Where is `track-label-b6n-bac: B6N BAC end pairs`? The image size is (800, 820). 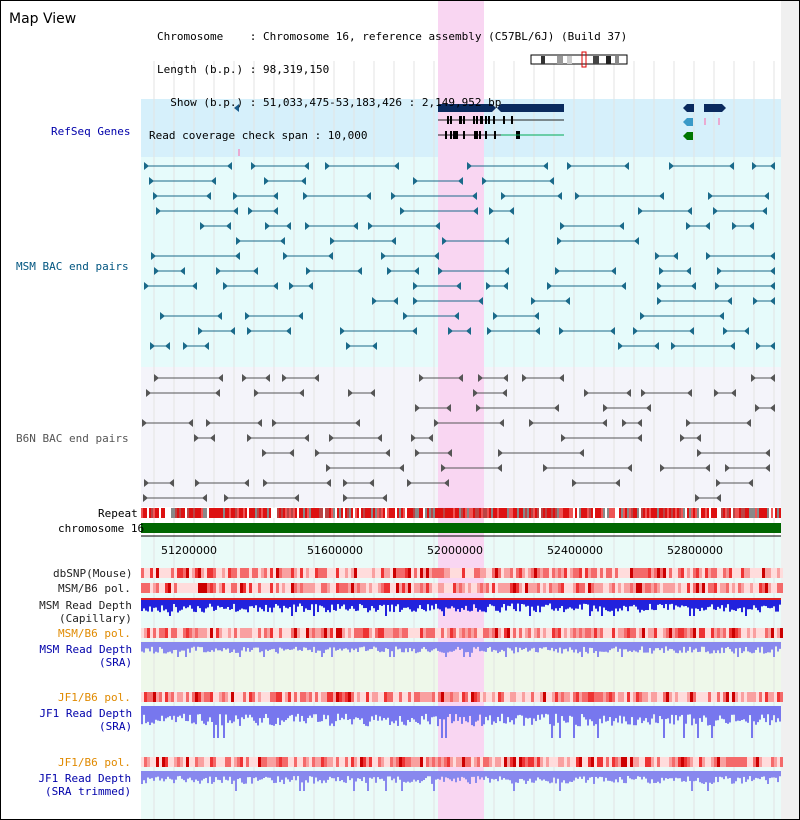
track-label-b6n-bac: B6N BAC end pairs is located at coordinates (72, 438).